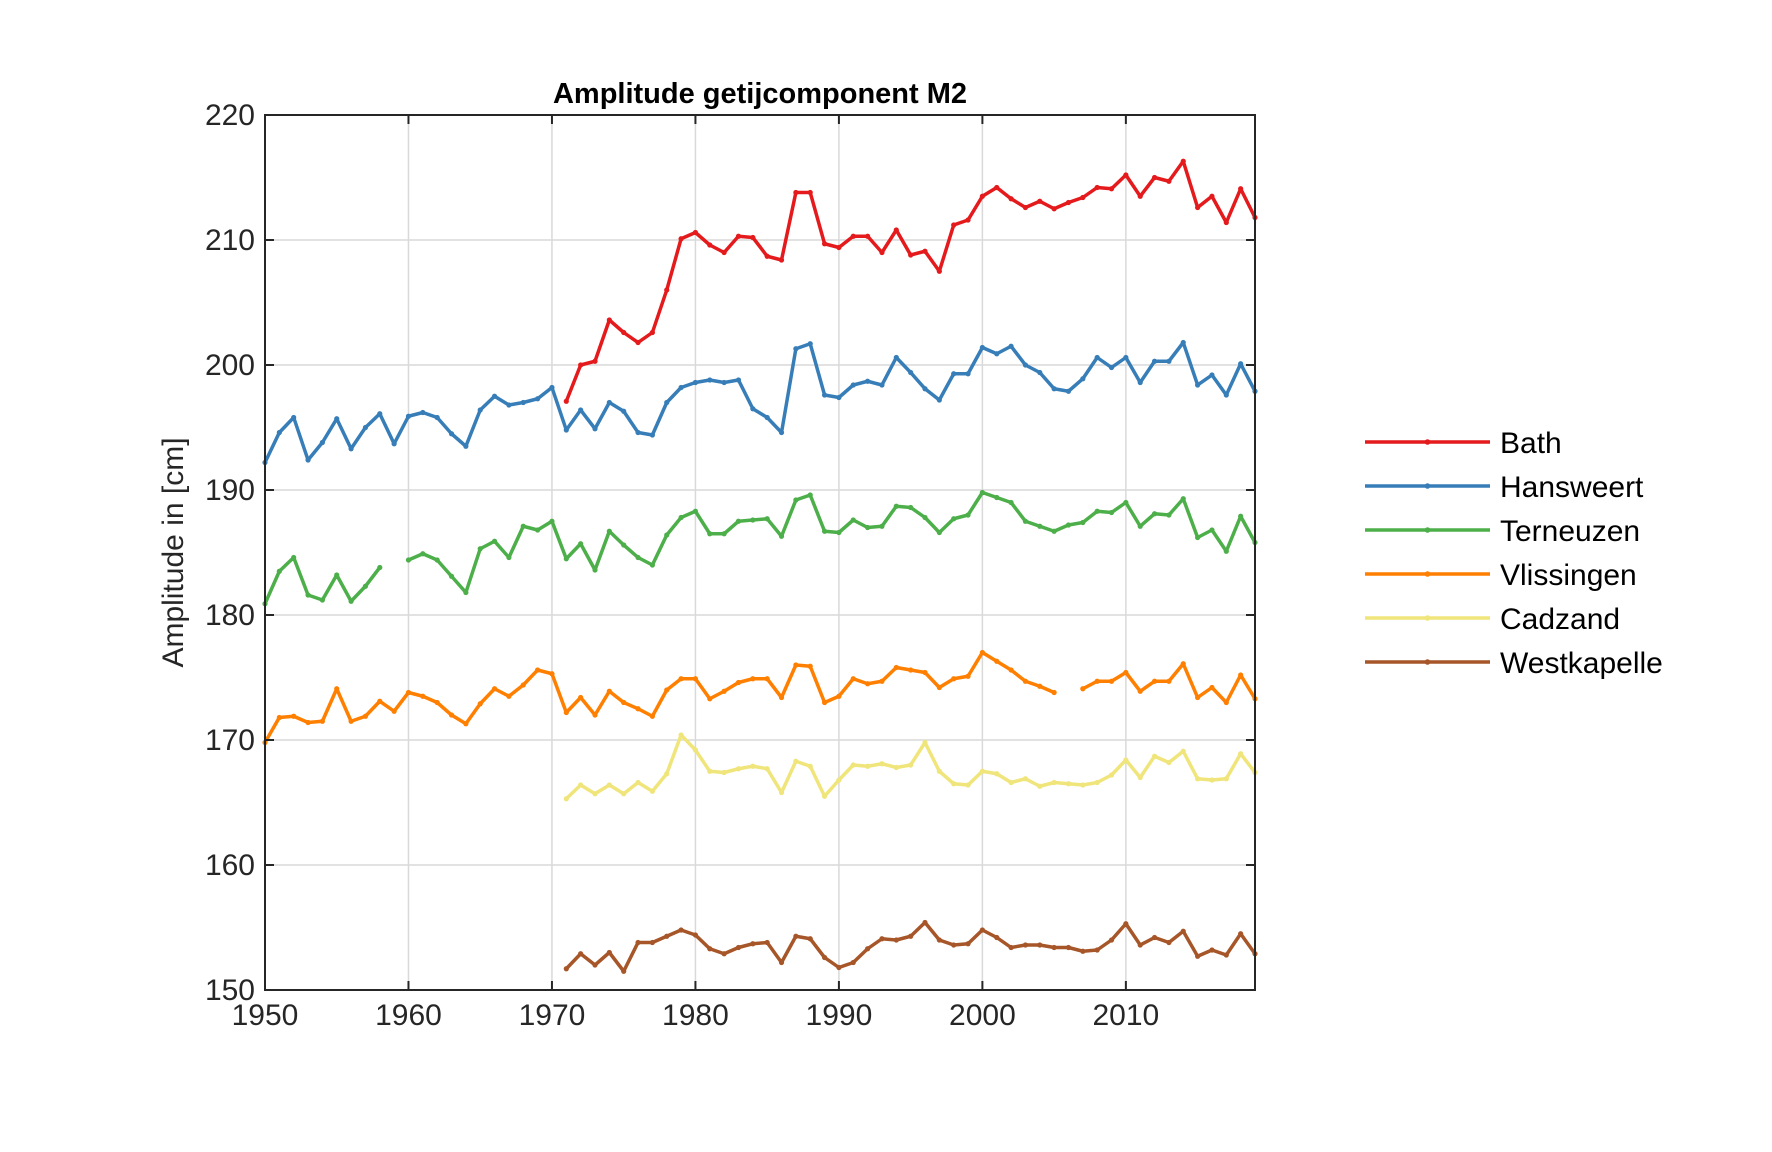 The height and width of the screenshot is (1152, 1772). I want to click on legend-item-vlissingen: Vlissingen, so click(1501, 575).